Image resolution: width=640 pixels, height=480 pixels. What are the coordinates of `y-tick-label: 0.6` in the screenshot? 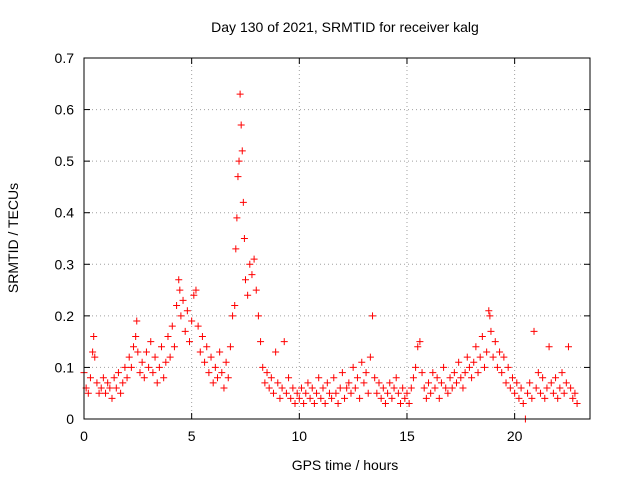 It's located at (65, 110).